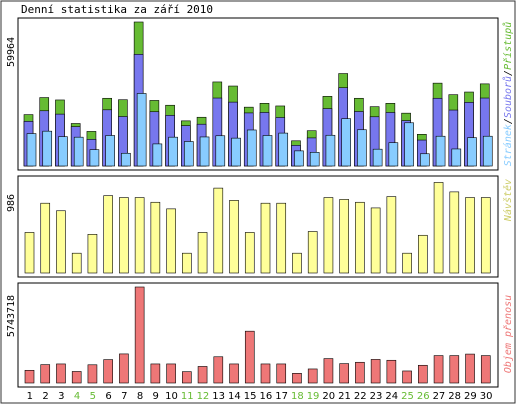  I want to click on panel3-legend: Objem přenosu, so click(508, 334).